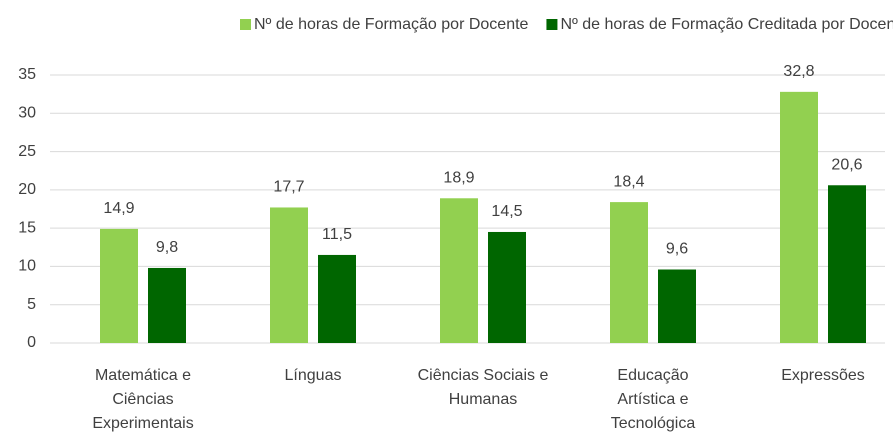  Describe the element at coordinates (142, 399) in the screenshot. I see `x-tick-label: Matemática e Ciências Experimentais` at that location.